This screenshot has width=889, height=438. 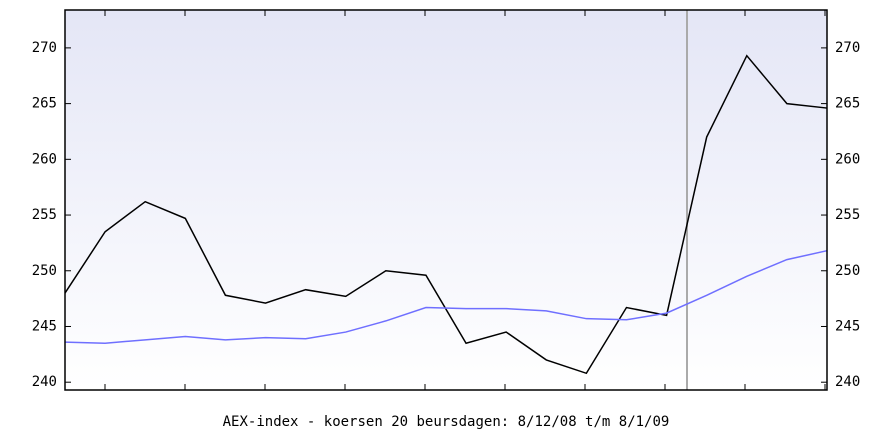 I want to click on y-tick-label-right: 270, so click(x=847, y=48).